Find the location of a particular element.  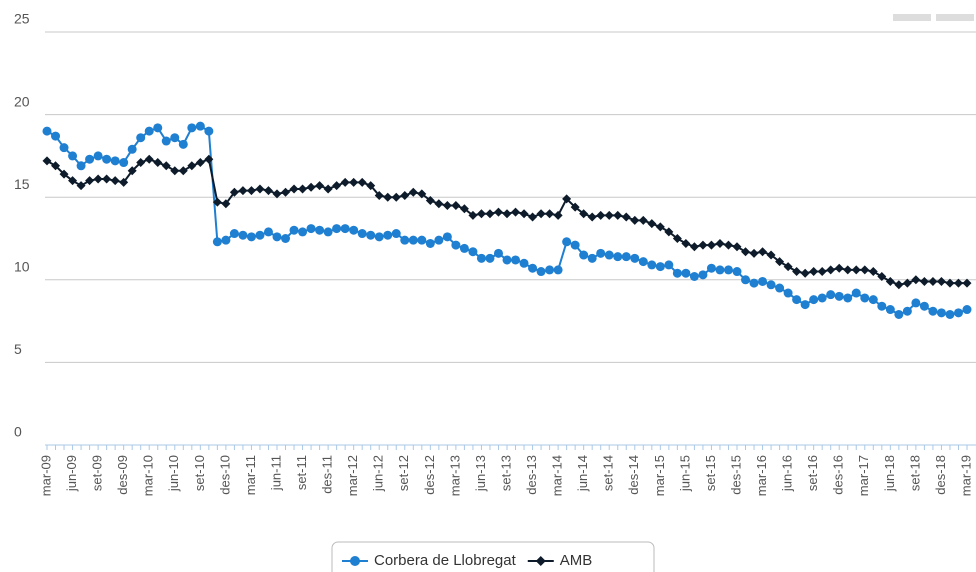

x-tick-label: jun-14 is located at coordinates (582, 473).